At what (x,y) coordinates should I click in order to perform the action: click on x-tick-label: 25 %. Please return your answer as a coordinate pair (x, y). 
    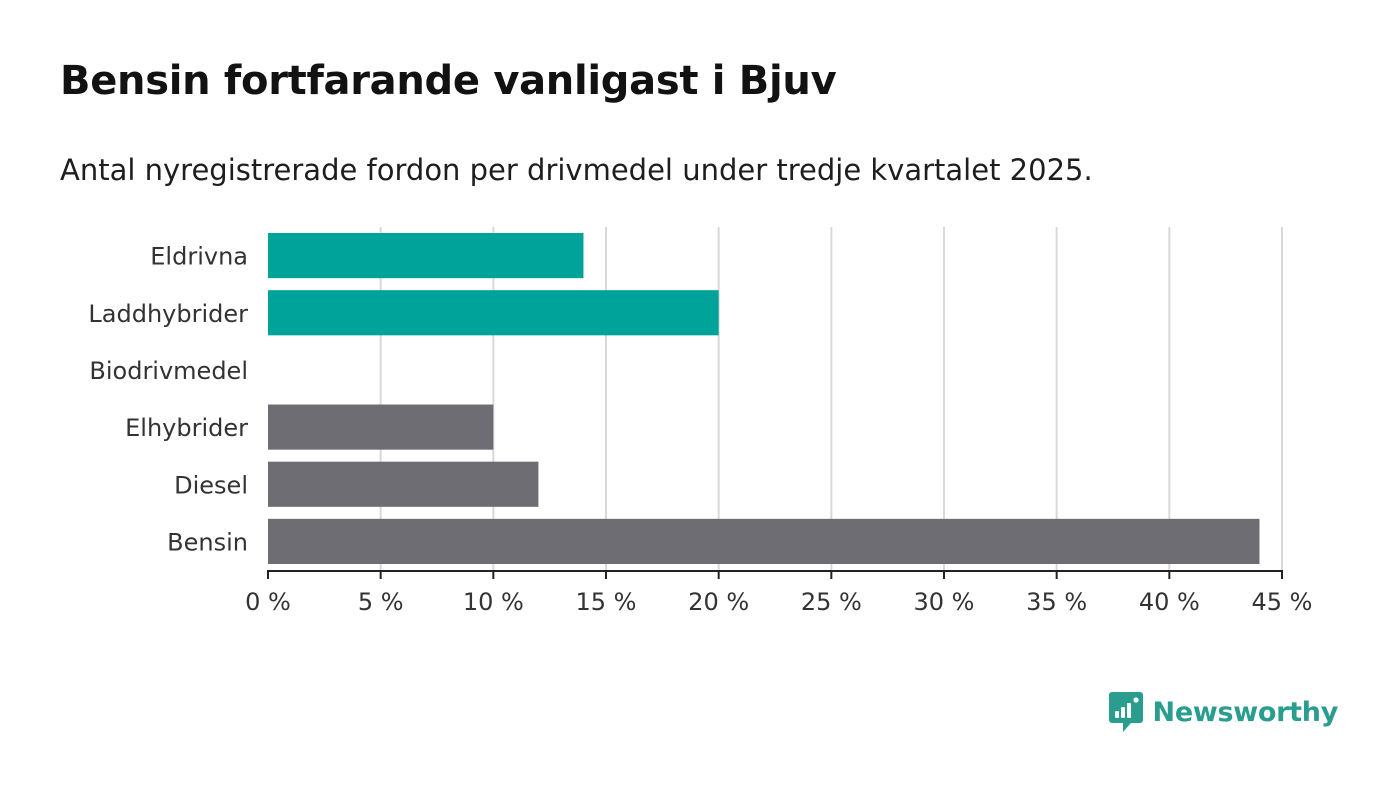
    Looking at the image, I should click on (831, 602).